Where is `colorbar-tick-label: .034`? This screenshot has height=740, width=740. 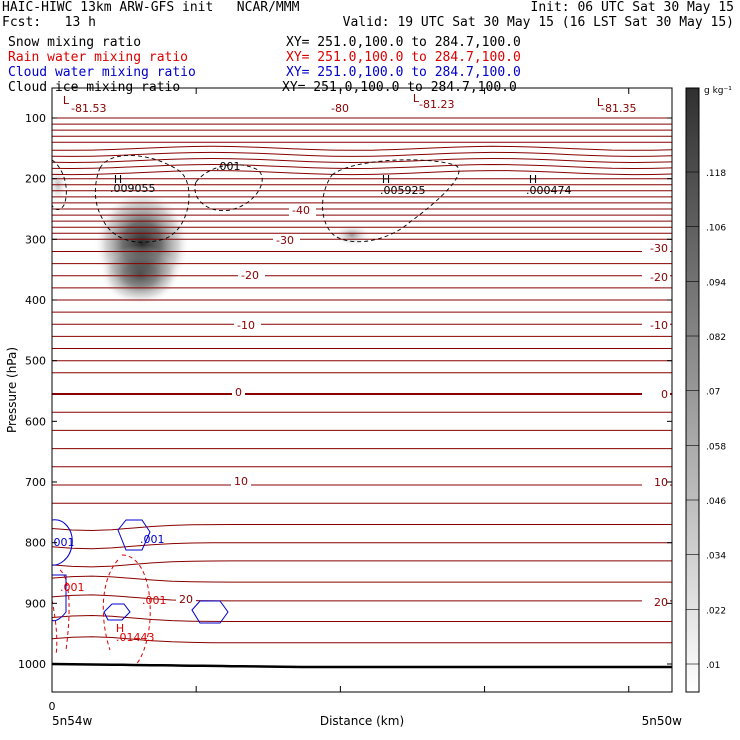
colorbar-tick-label: .034 is located at coordinates (716, 557).